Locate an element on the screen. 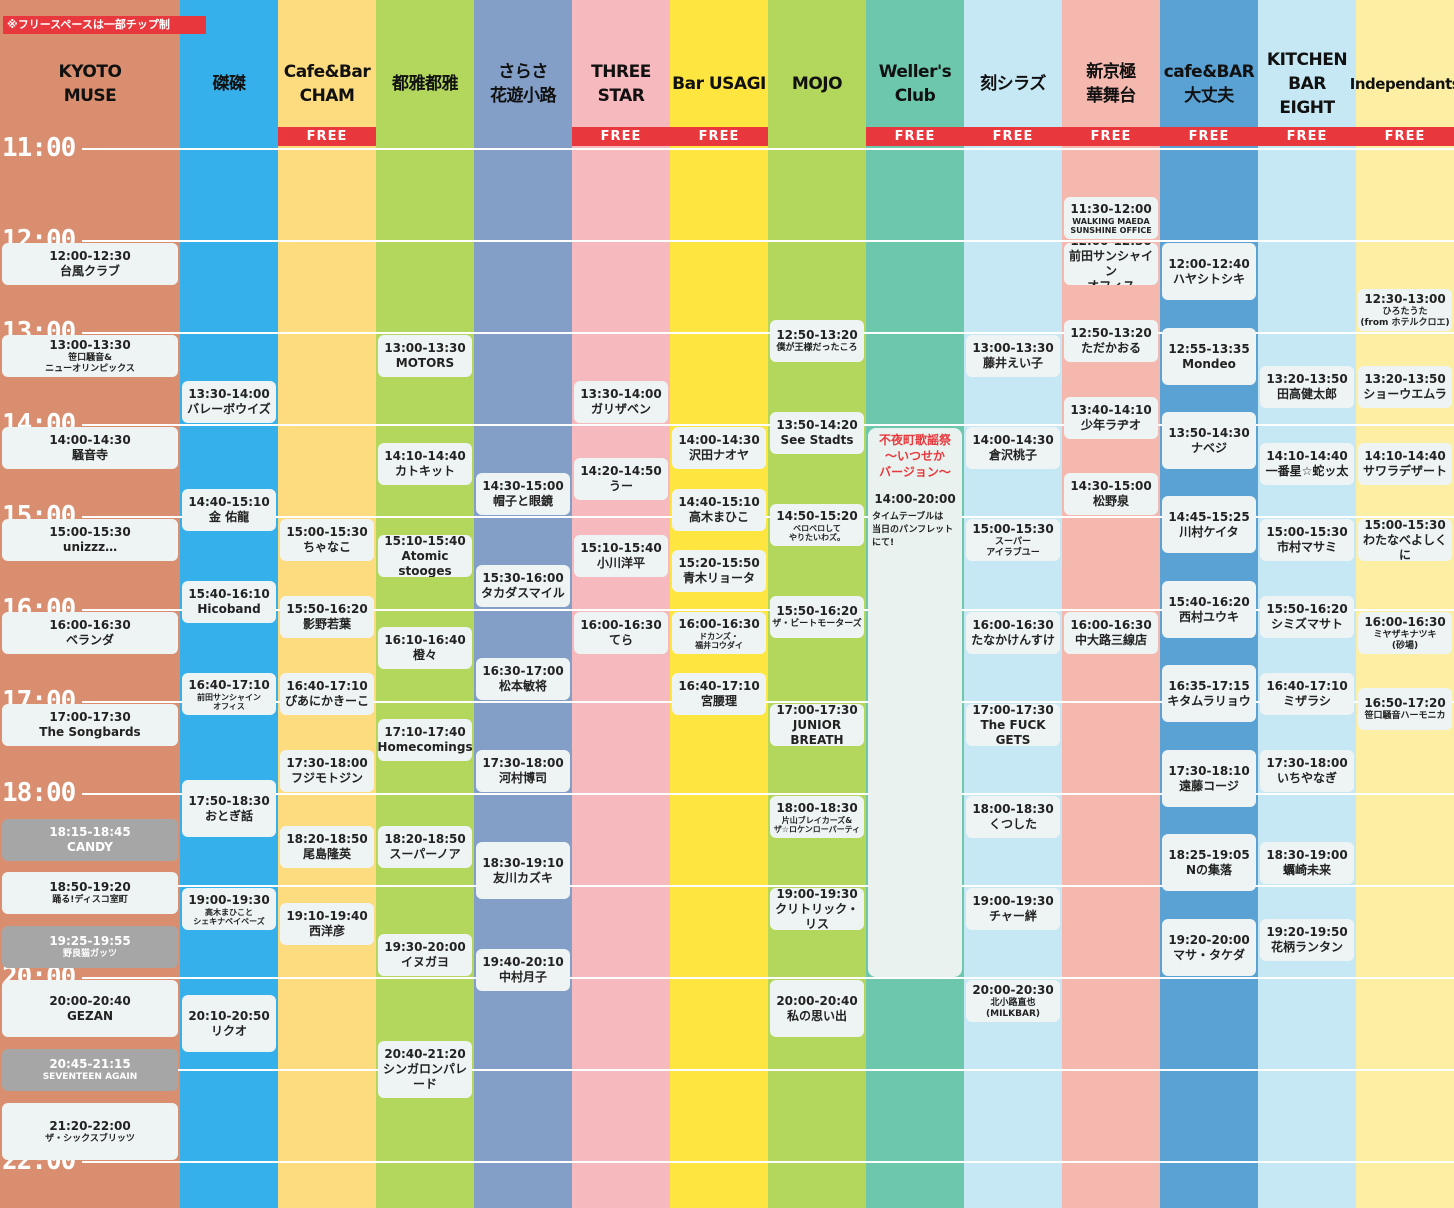 The image size is (1454, 1208). event-slot: 13:30-14:00 ガリザベン is located at coordinates (621, 402).